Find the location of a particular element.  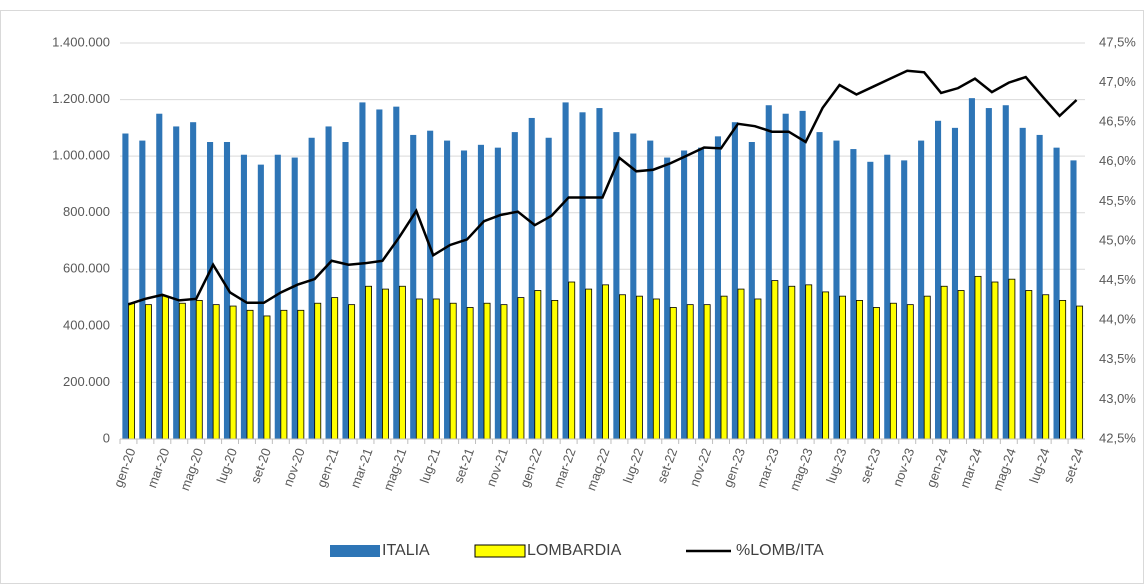

y-tick-label: 800.000 is located at coordinates (86, 211).